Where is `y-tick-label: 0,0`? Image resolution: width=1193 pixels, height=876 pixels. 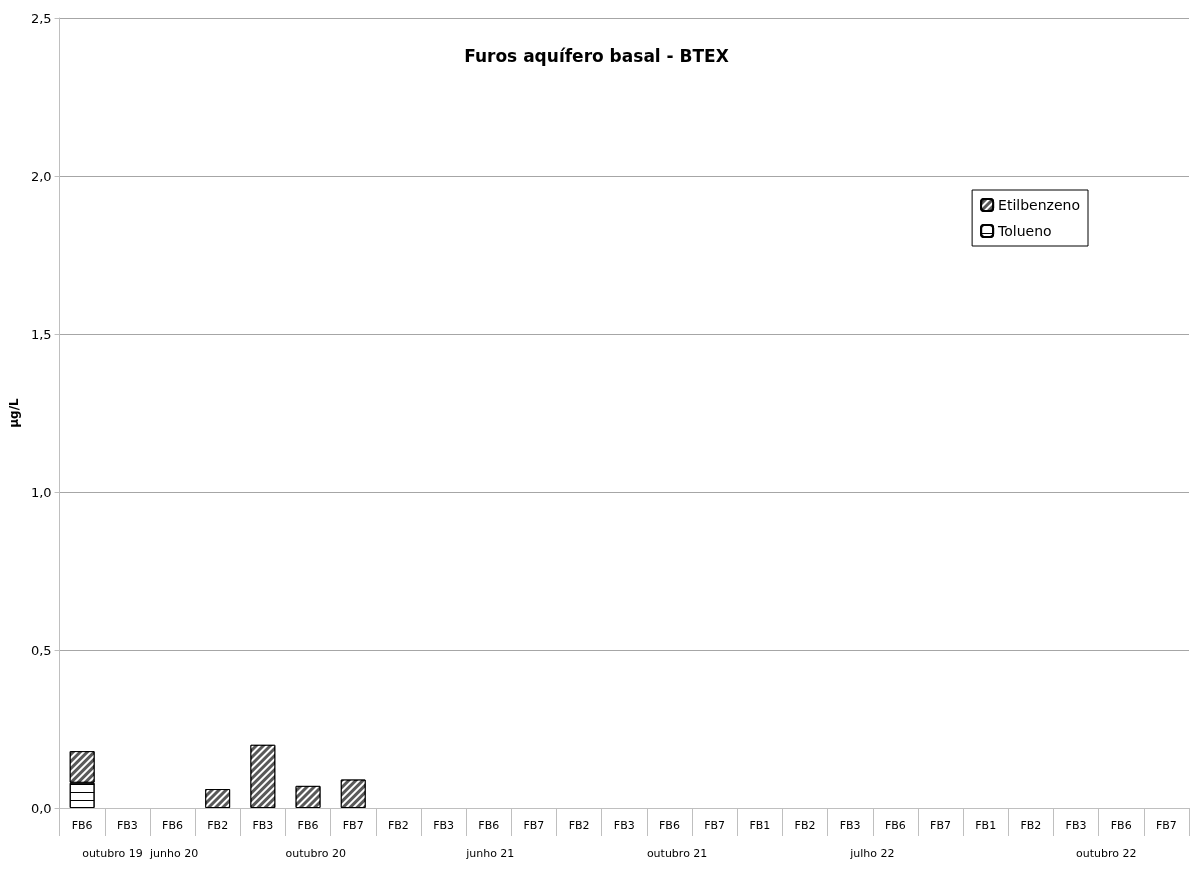
y-tick-label: 0,0 is located at coordinates (41, 808).